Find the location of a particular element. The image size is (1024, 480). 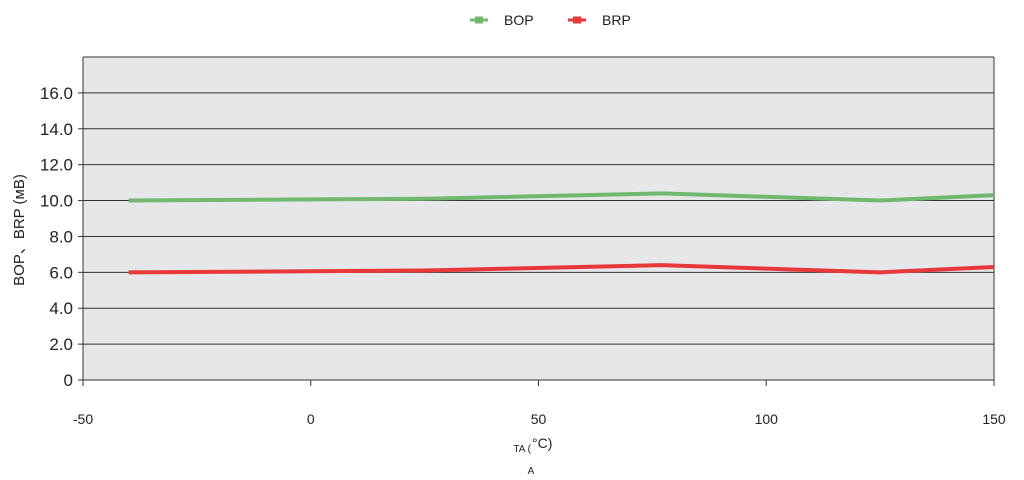

y-tick-label: 12.0 is located at coordinates (56, 165).